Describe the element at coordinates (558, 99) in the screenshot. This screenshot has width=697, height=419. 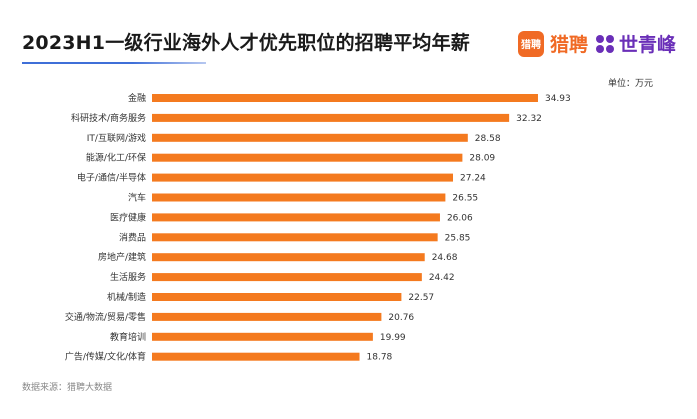
I see `value-label: 34.93` at that location.